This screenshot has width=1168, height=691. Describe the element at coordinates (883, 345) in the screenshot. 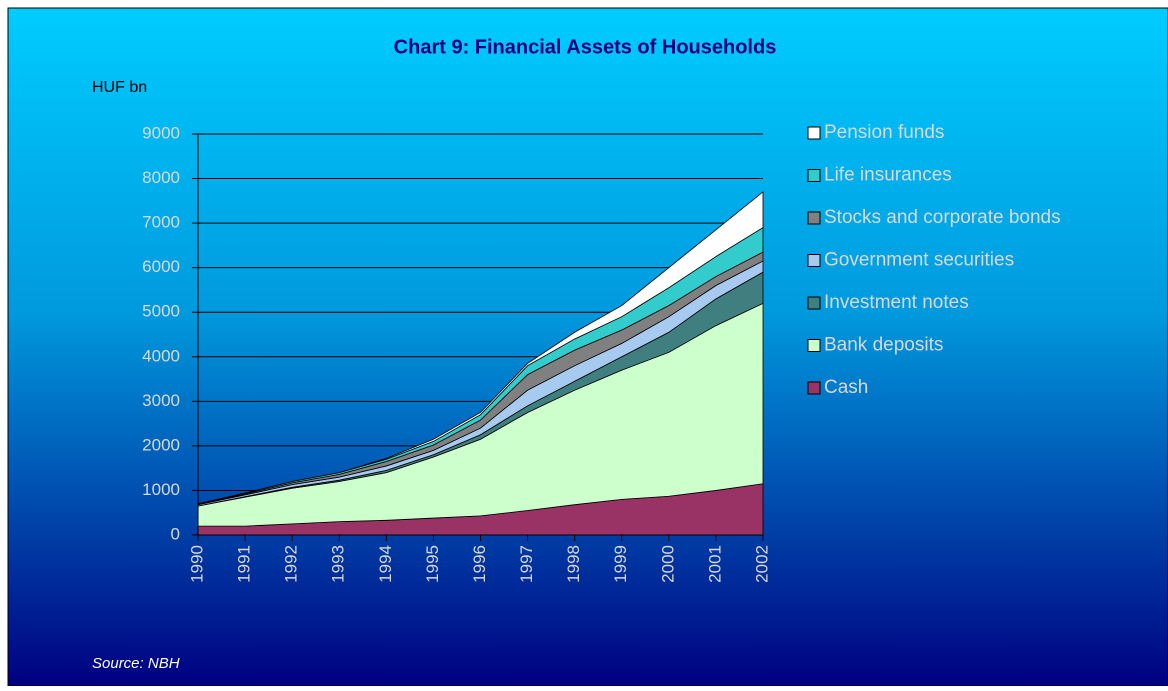

I see `legend-label: Bank deposits` at that location.